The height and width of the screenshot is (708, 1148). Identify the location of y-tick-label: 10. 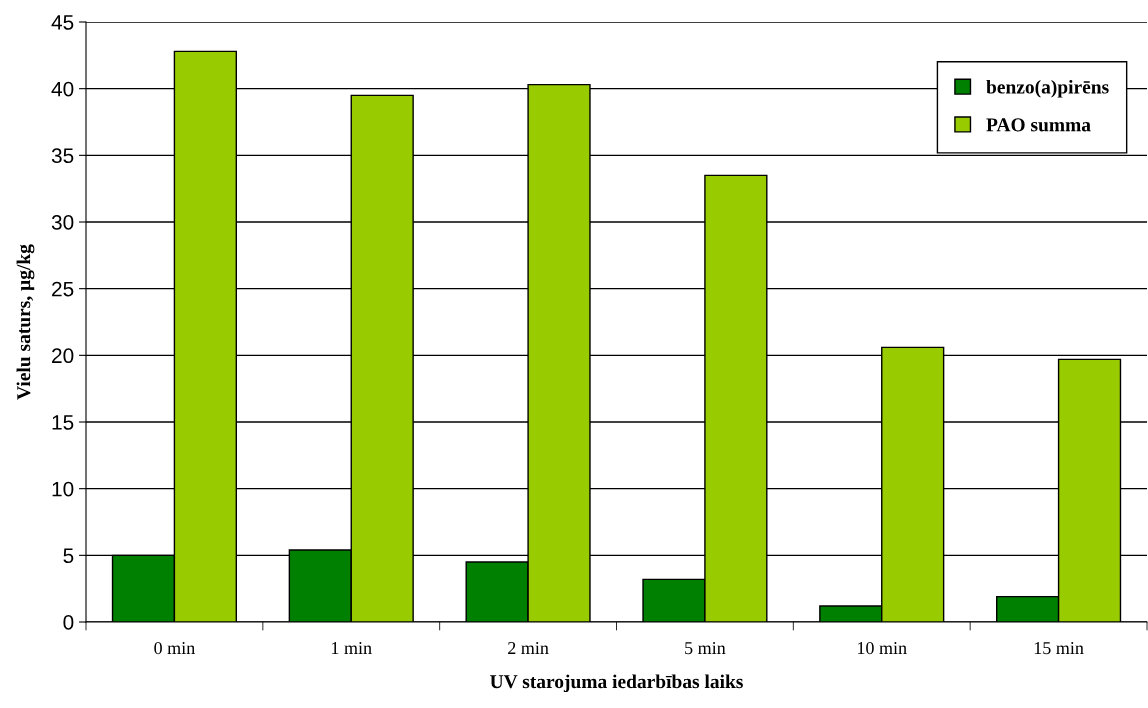
(63, 489).